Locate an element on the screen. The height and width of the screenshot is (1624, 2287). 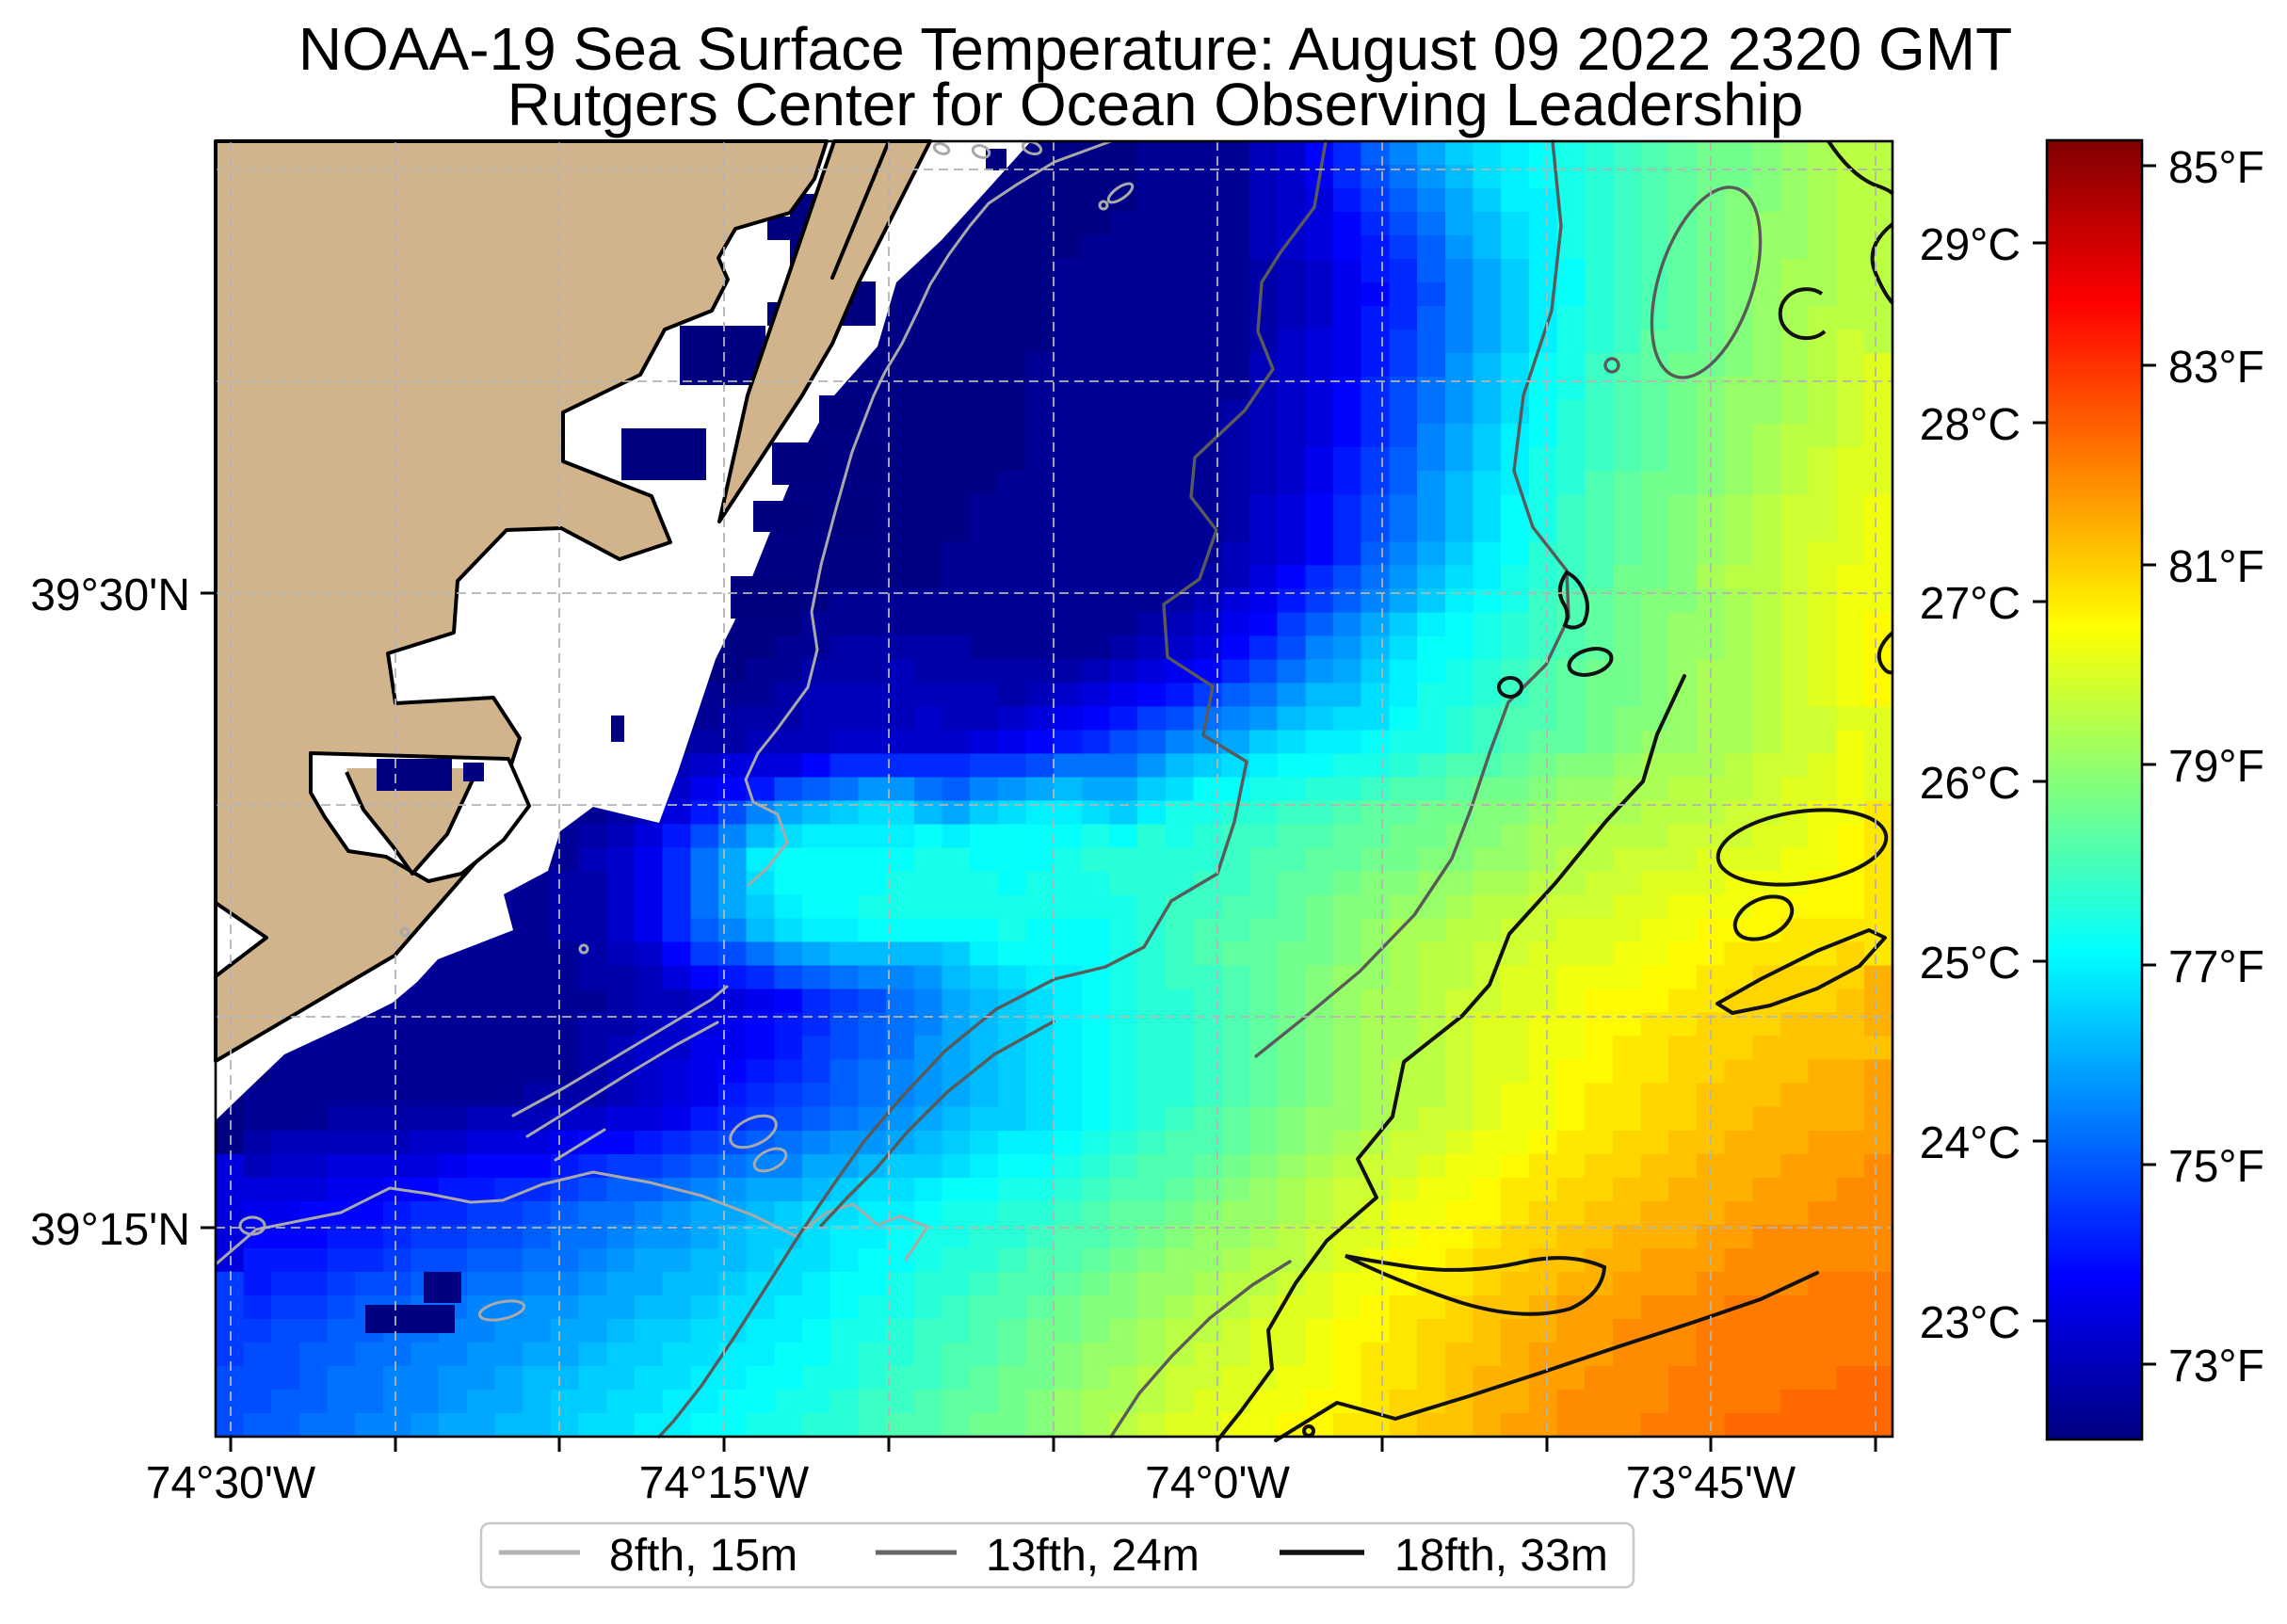
svg-text: 73°45'W is located at coordinates (1711, 1483).